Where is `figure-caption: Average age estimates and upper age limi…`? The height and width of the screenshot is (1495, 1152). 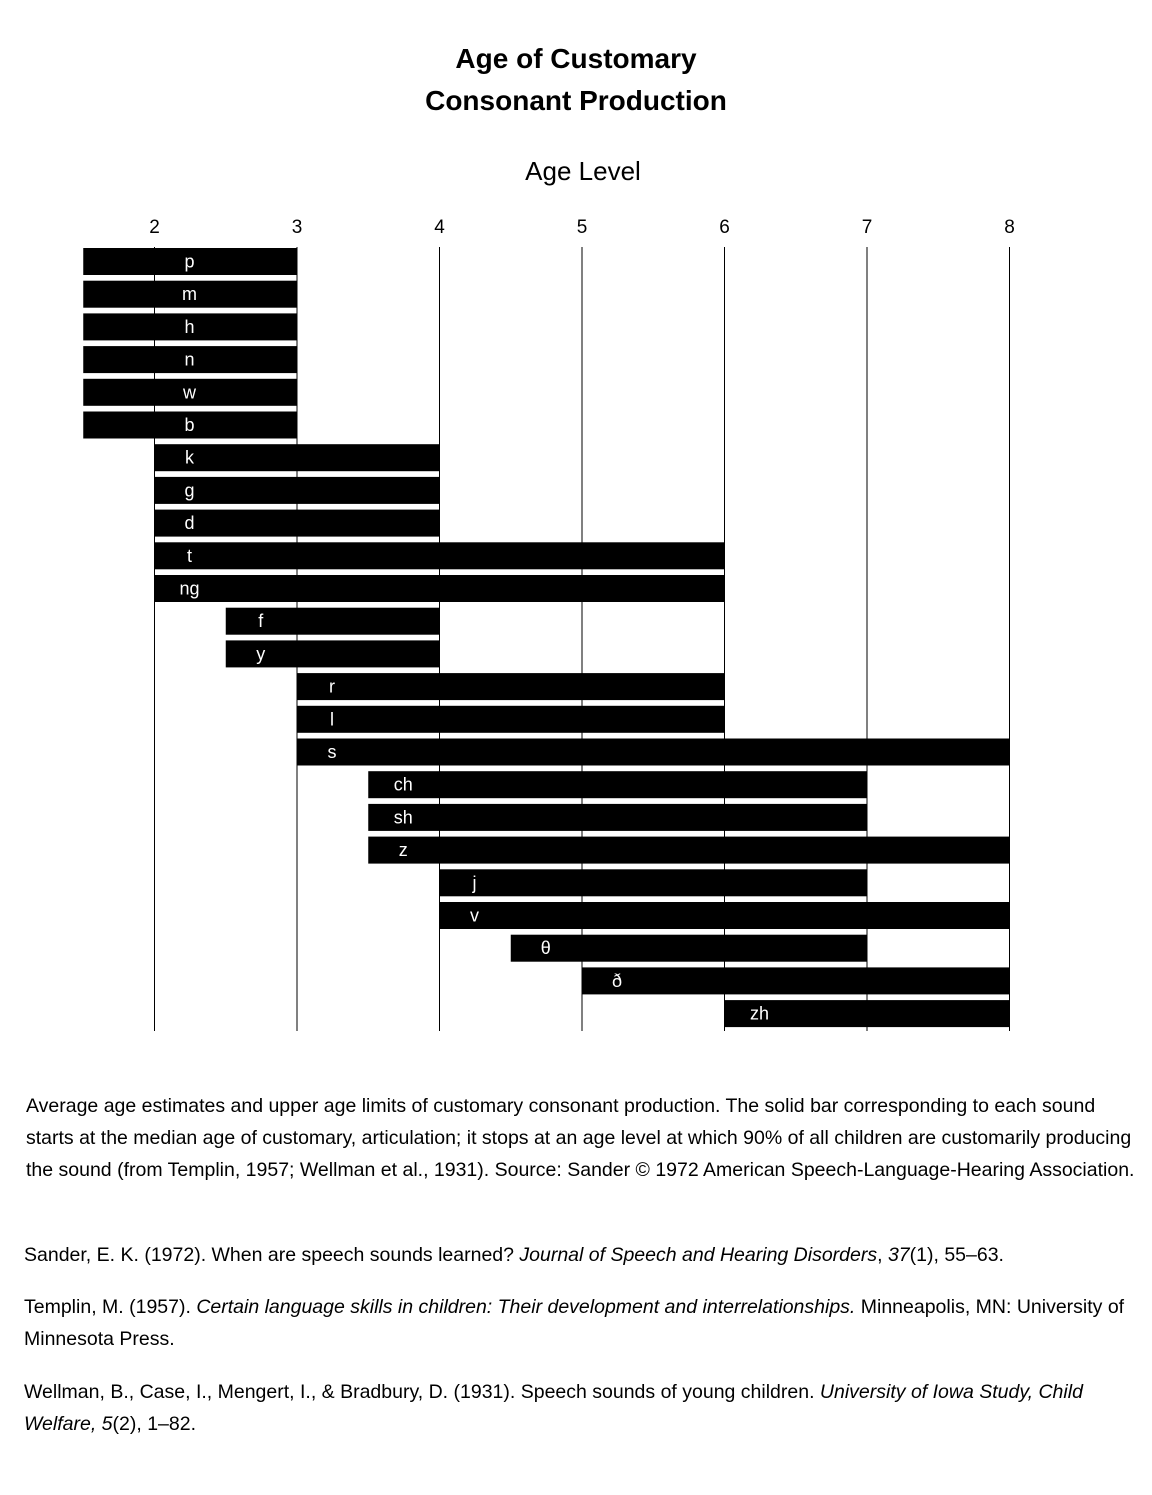
figure-caption: Average age estimates and upper age limi… is located at coordinates (580, 1138).